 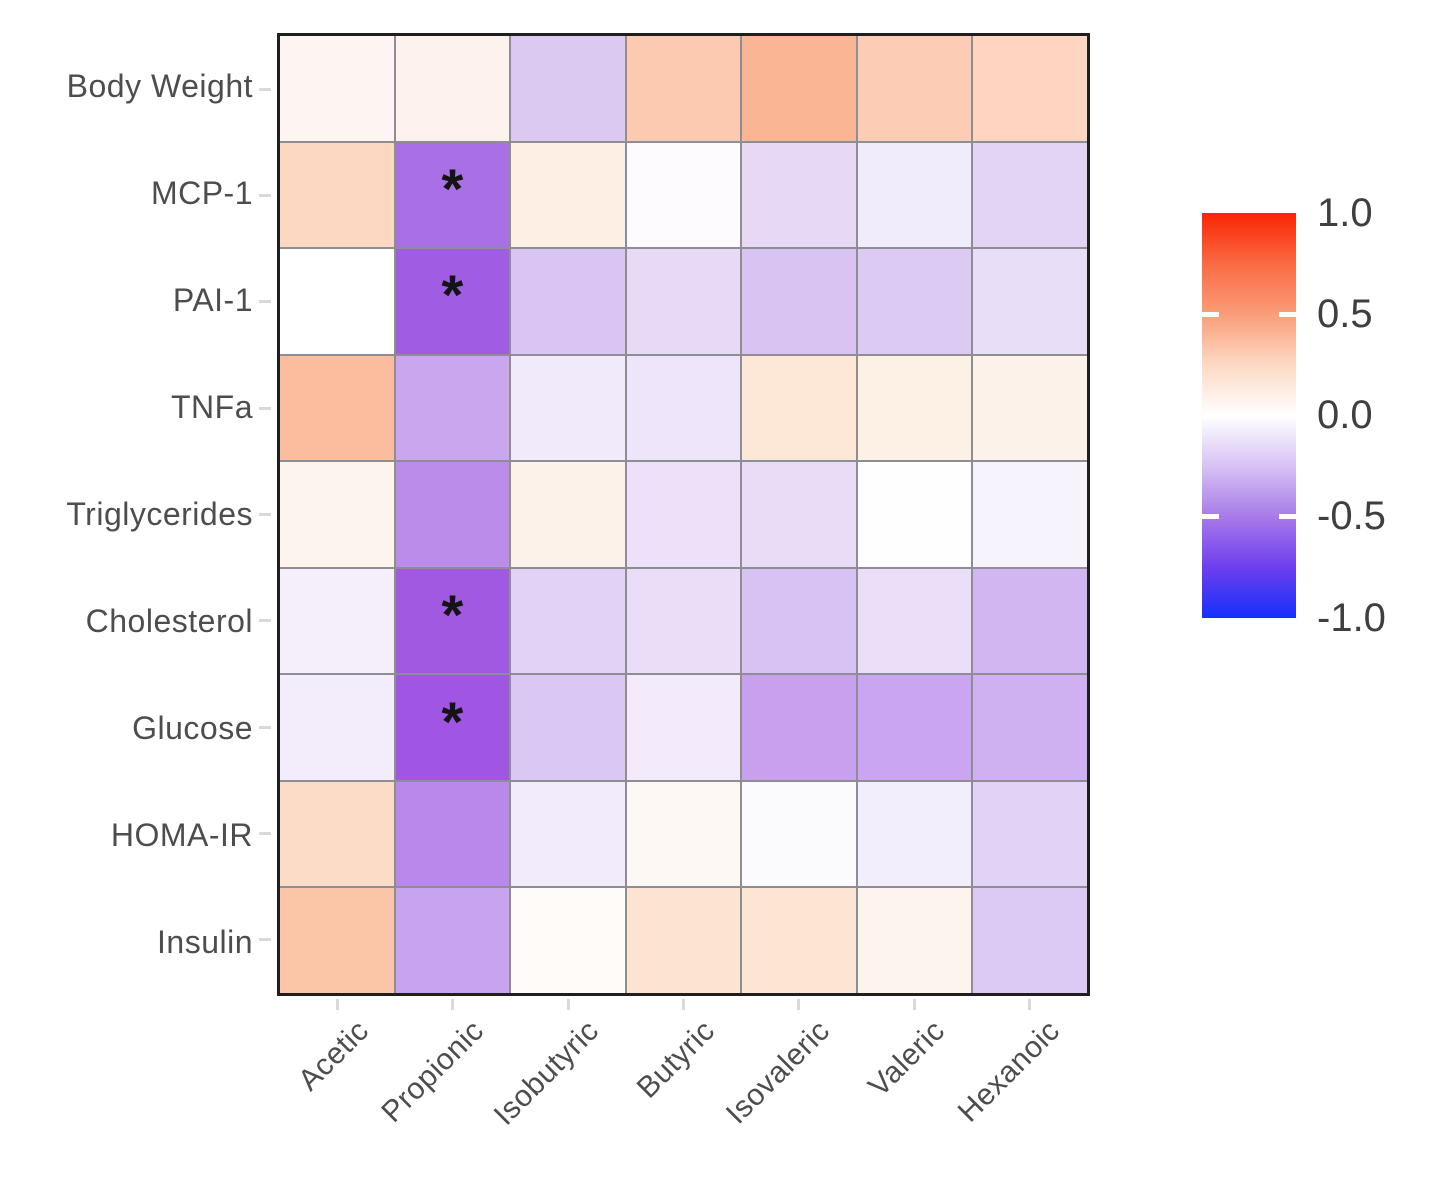 I want to click on colorbar-tick-label: -0.5, so click(x=1351, y=516).